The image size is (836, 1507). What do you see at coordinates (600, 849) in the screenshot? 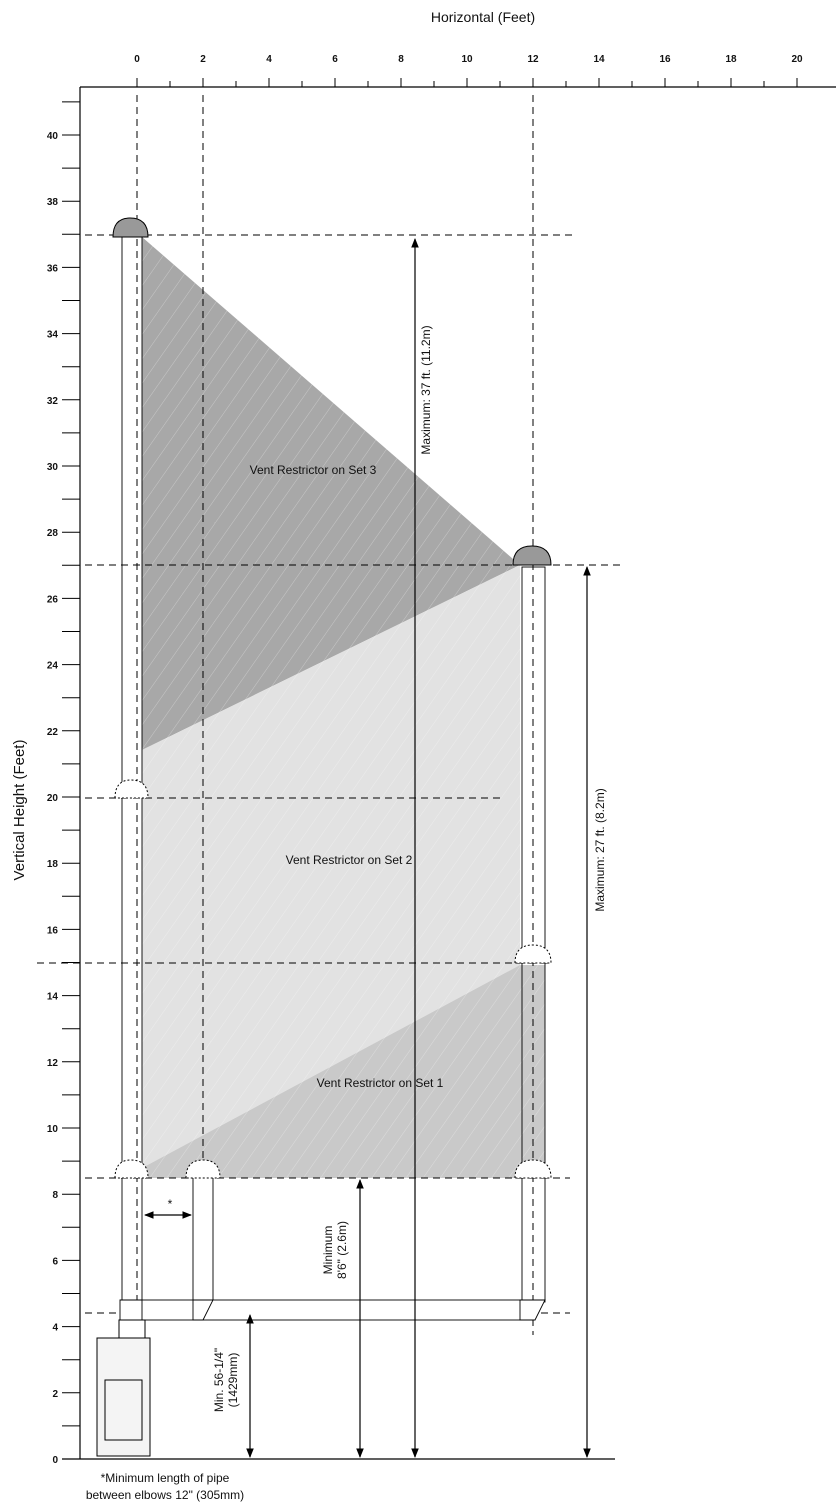
I see `dimension-label: Maximum: 27 ft. (8.2m)` at bounding box center [600, 849].